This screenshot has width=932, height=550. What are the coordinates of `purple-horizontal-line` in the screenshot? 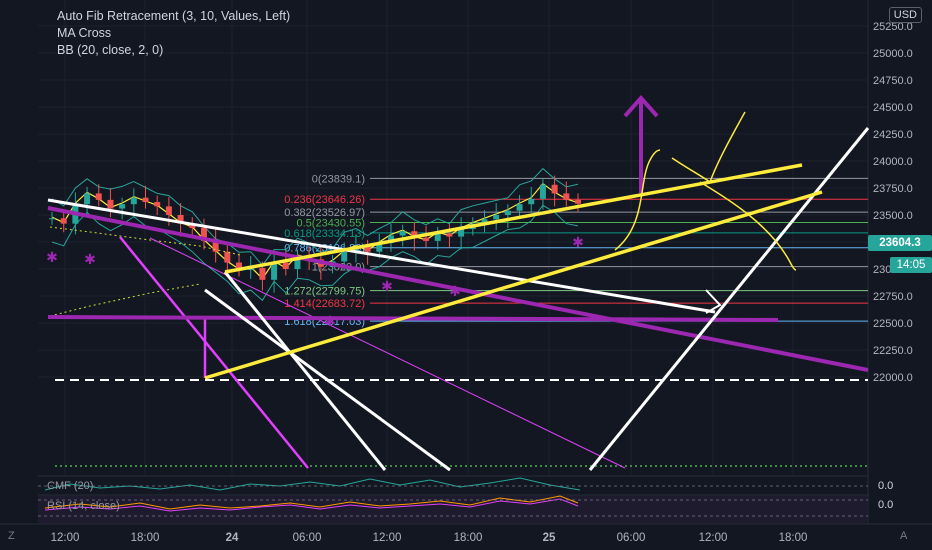 It's located at (413, 318).